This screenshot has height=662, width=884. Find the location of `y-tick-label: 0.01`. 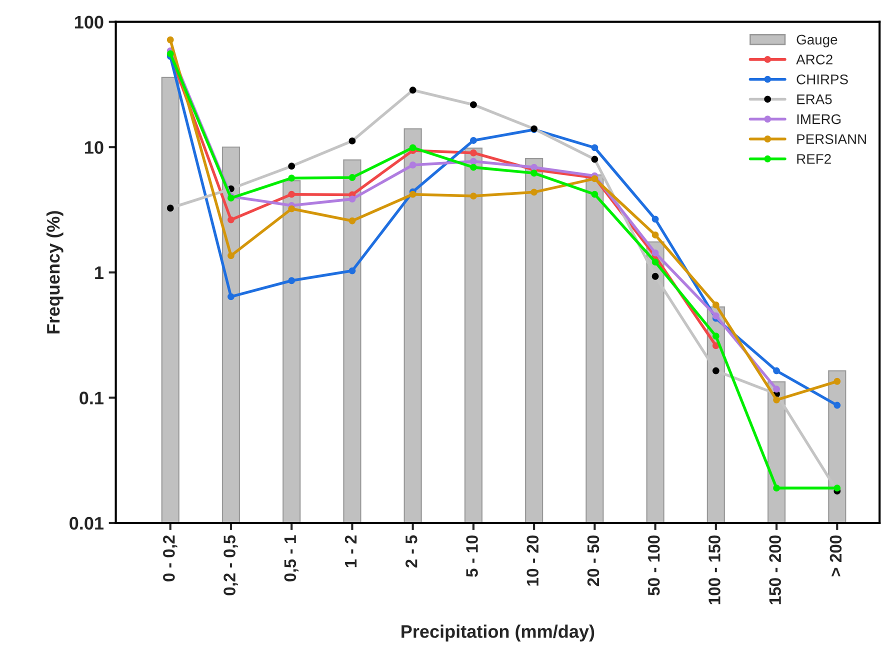

y-tick-label: 0.01 is located at coordinates (87, 523).